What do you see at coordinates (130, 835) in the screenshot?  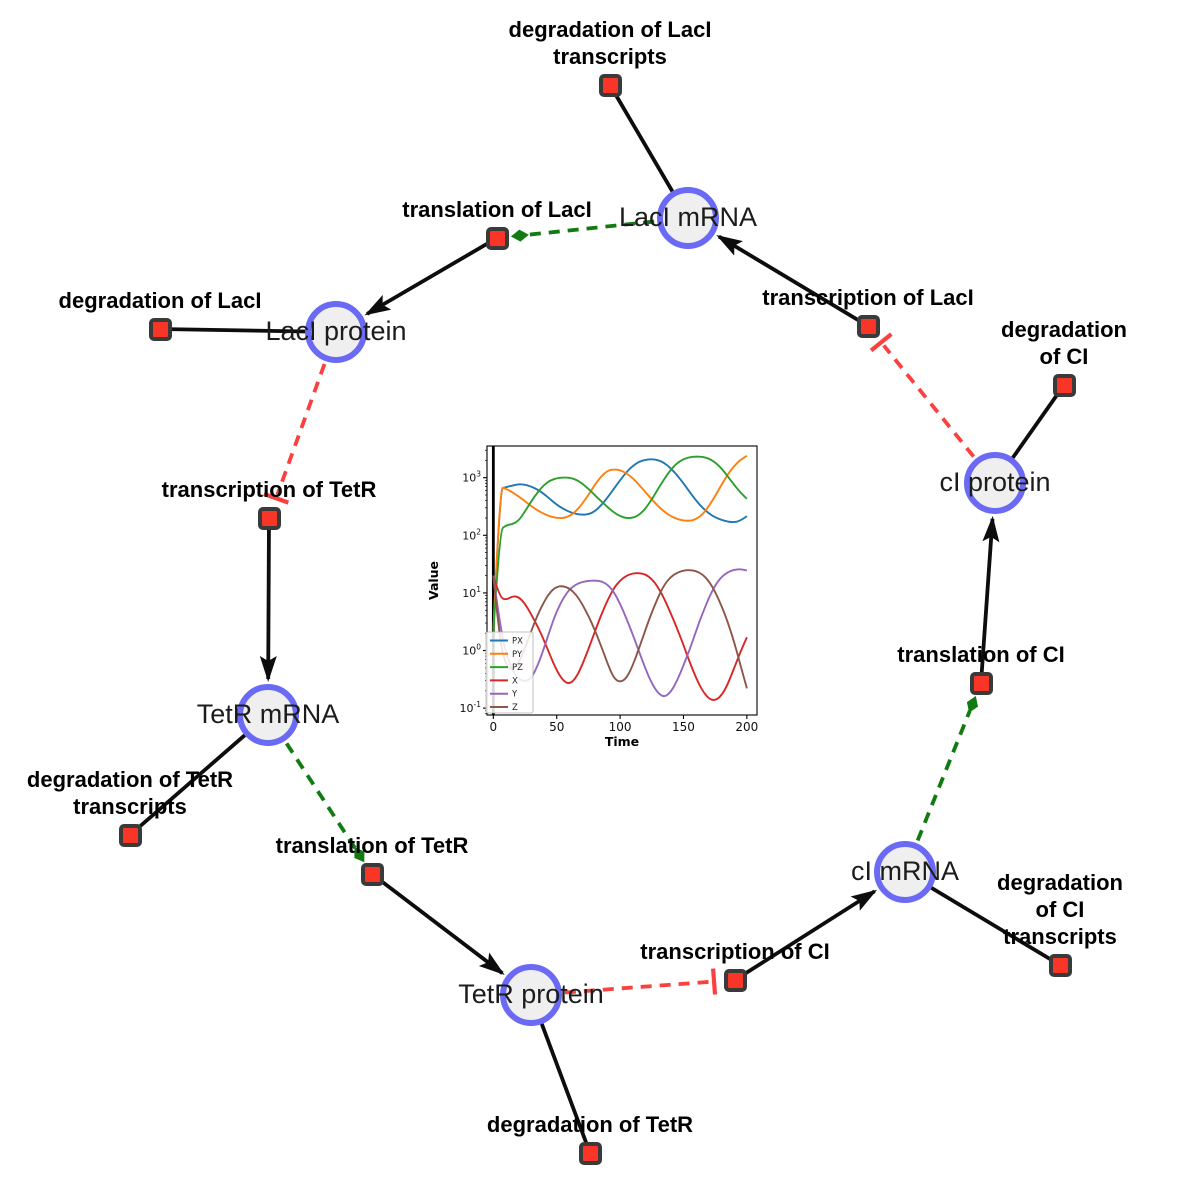 I see `reaction-node-degradation-of-tetr-transcripts` at bounding box center [130, 835].